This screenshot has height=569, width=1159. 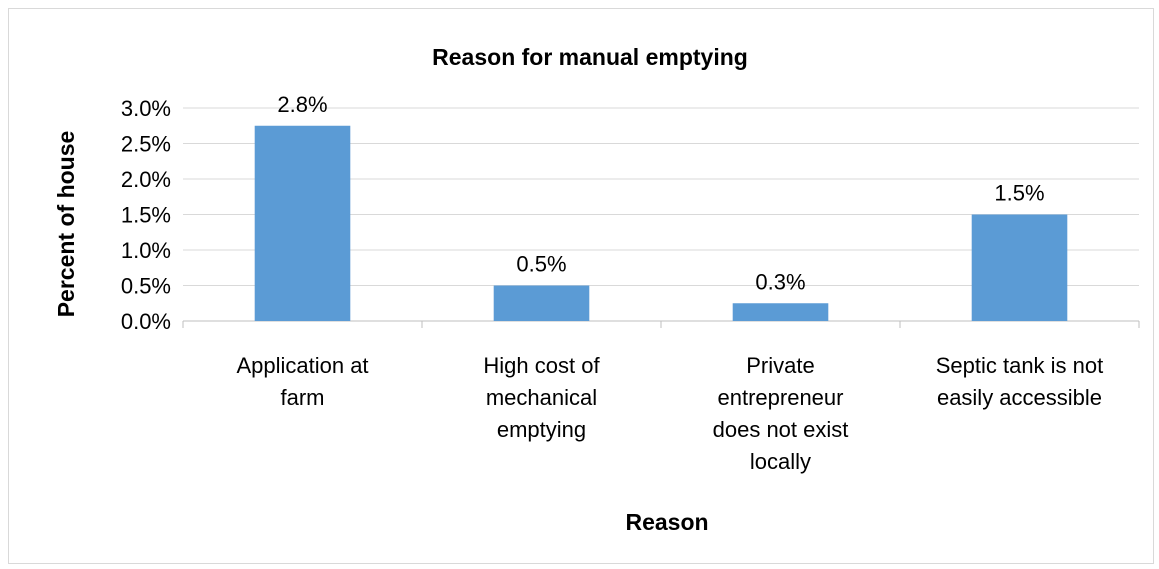 What do you see at coordinates (1020, 381) in the screenshot?
I see `category-label: Septic tank is not easily accessible` at bounding box center [1020, 381].